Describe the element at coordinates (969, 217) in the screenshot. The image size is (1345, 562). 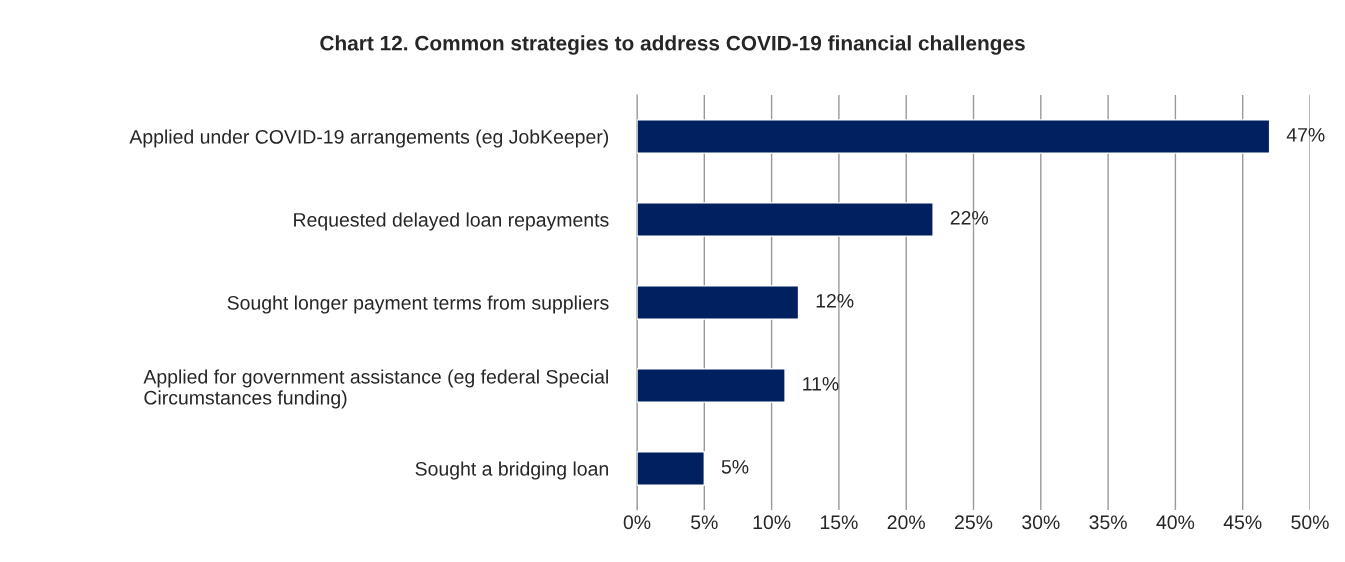
I see `data-label: 22%` at that location.